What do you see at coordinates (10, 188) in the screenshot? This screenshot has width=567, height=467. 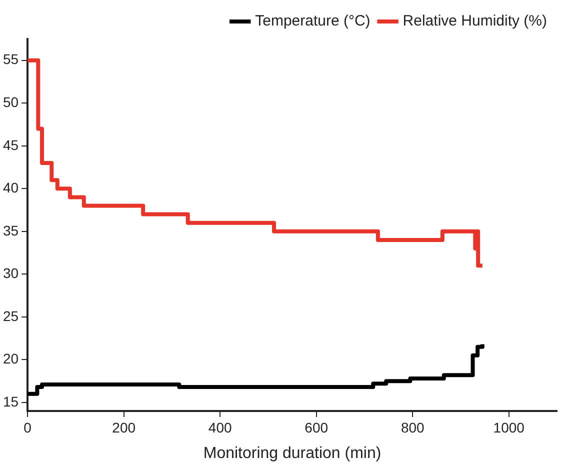 I see `y-tick-label: 40` at bounding box center [10, 188].